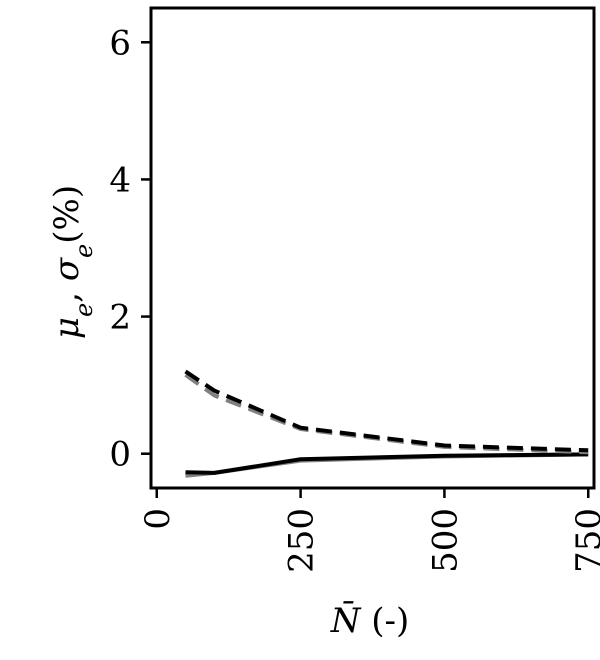 The image size is (600, 660). Describe the element at coordinates (120, 318) in the screenshot. I see `y-tick-label: 2` at that location.